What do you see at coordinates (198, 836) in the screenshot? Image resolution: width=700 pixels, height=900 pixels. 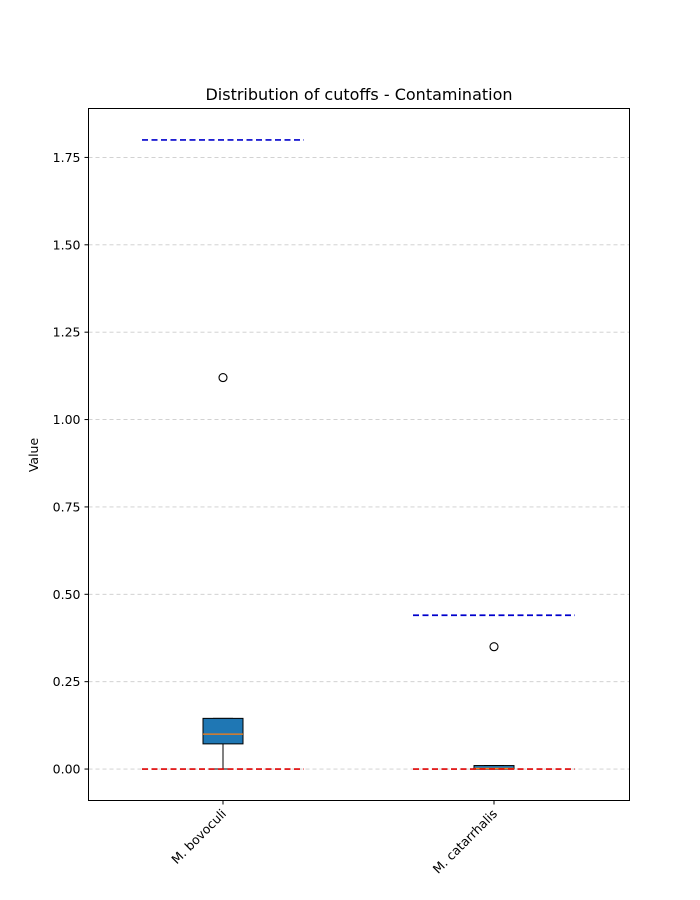 I see `x-tick-label: M. bovoculi` at bounding box center [198, 836].